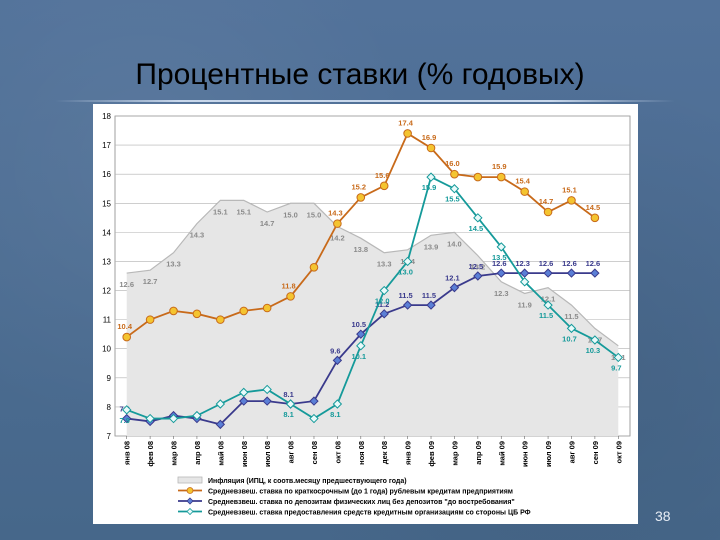  I want to click on legend-marker, so click(190, 490).